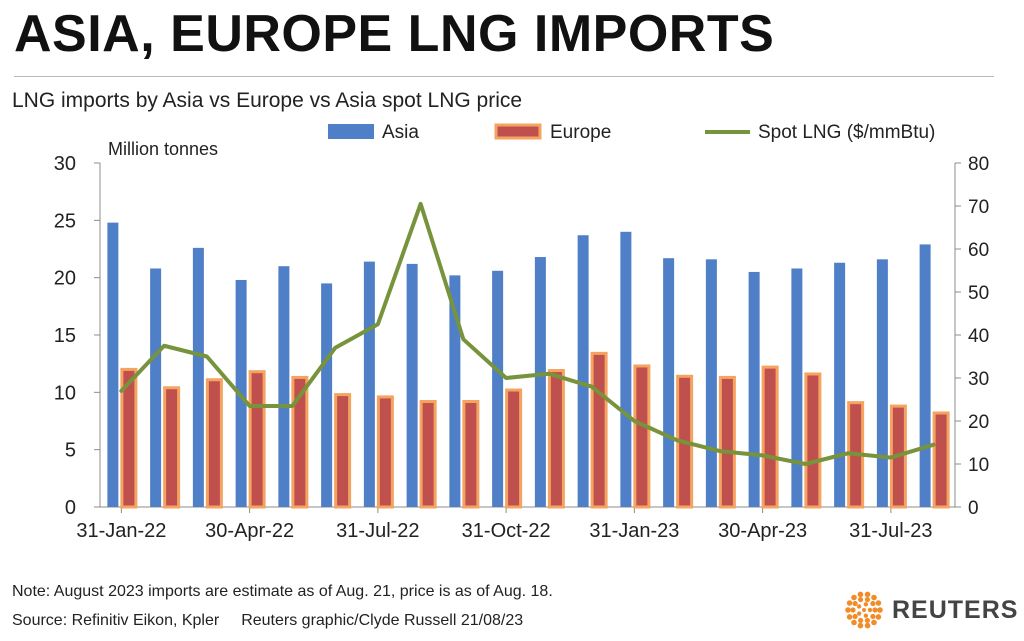 The height and width of the screenshot is (641, 1024). What do you see at coordinates (890, 531) in the screenshot?
I see `x-tick-label: 31-Jul-23` at bounding box center [890, 531].